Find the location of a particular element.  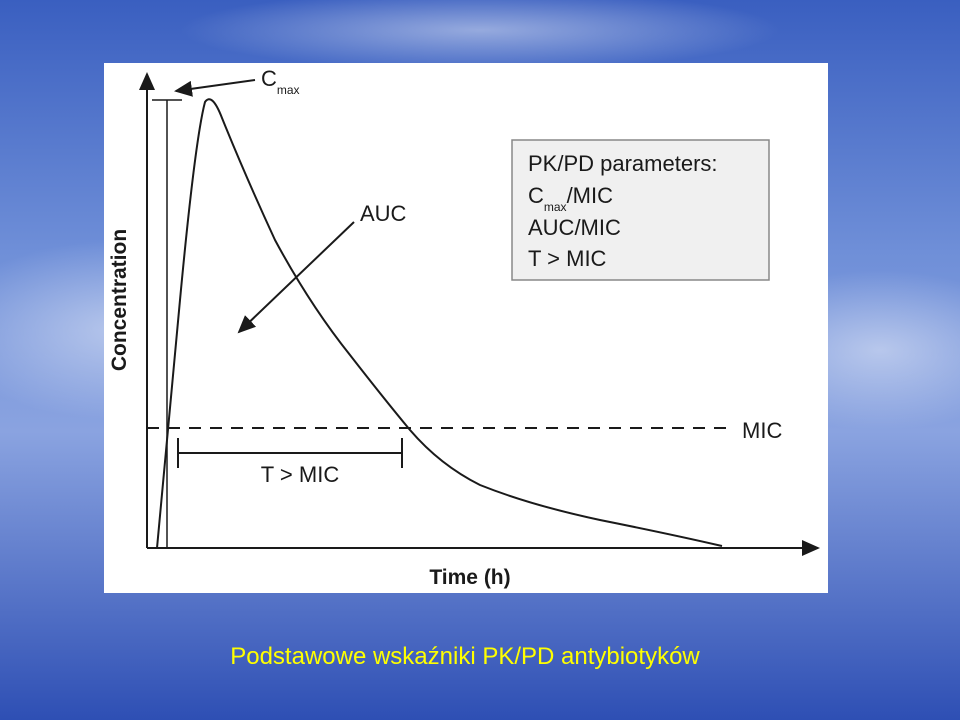

parameters-title: PK/PD parameters: is located at coordinates (623, 163).